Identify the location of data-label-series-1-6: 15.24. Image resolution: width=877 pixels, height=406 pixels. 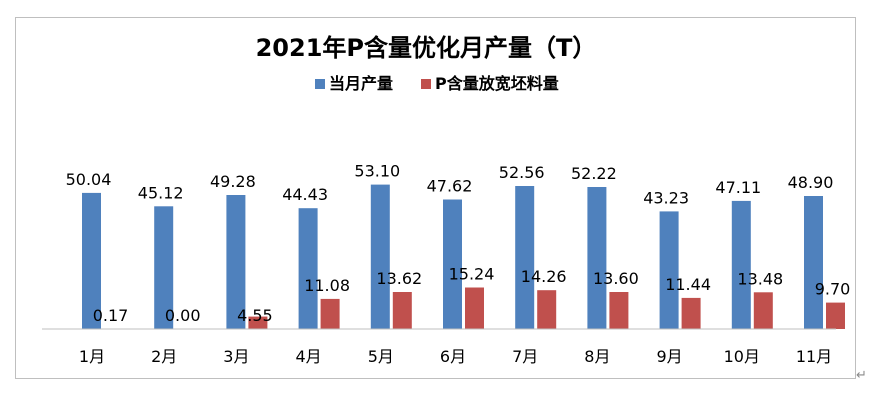
(472, 274).